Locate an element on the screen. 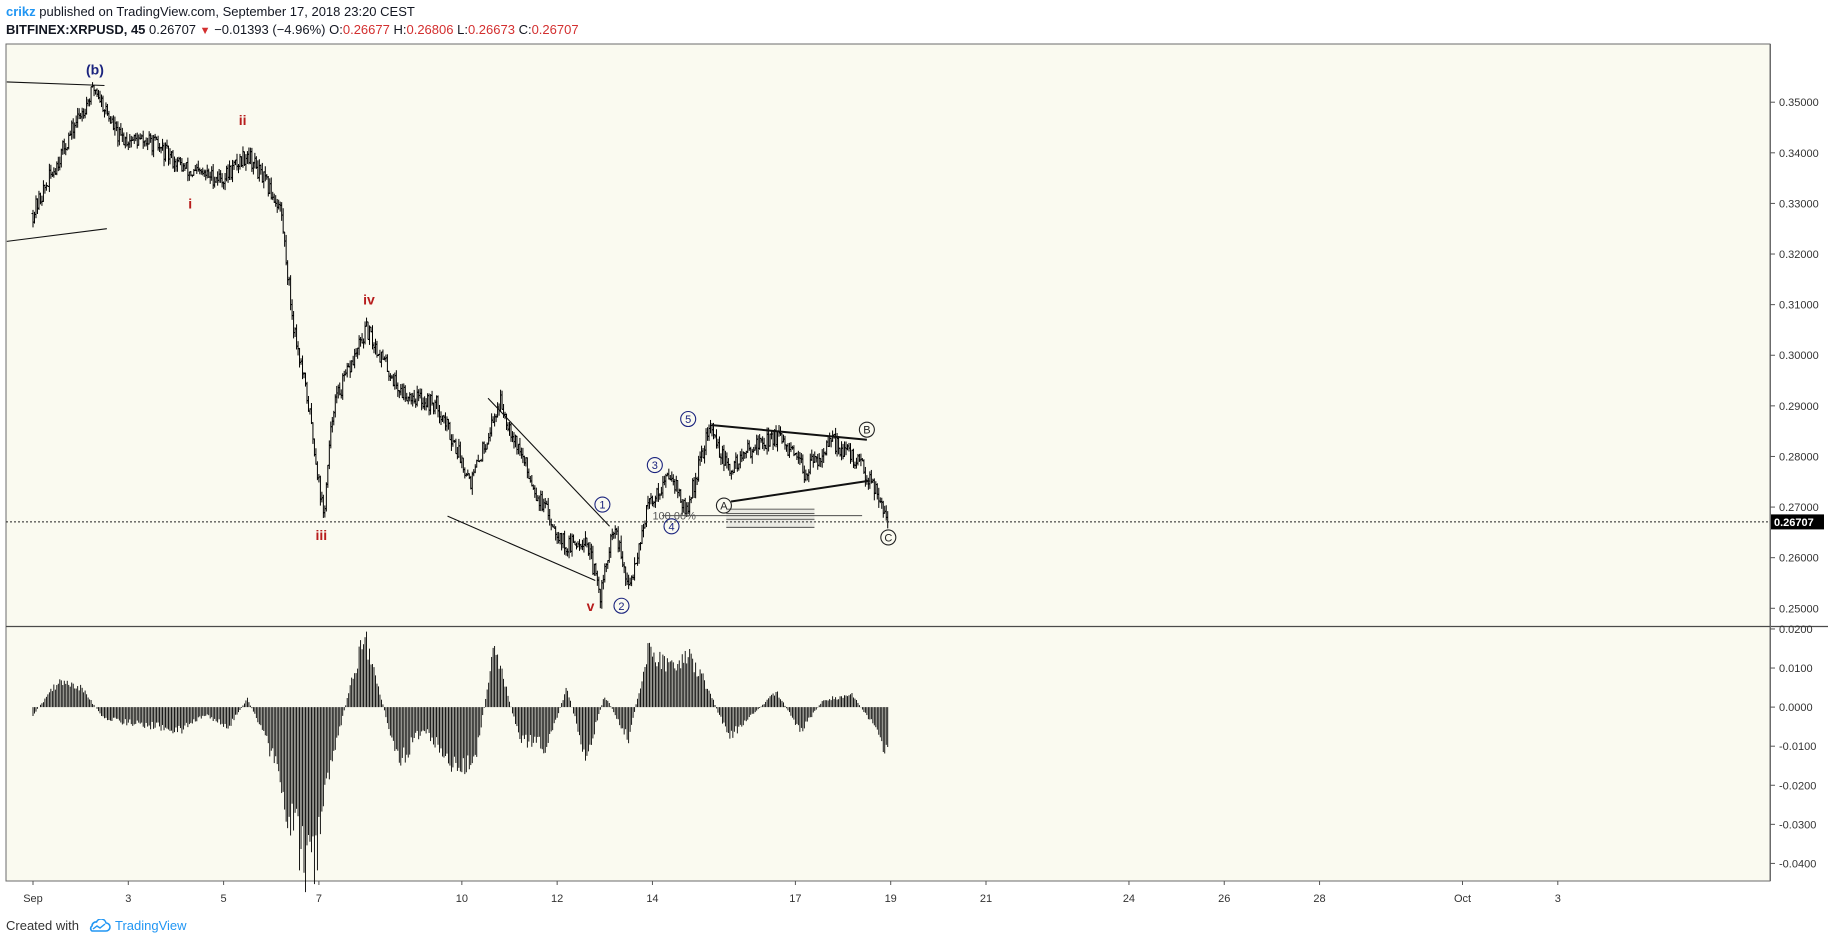 This screenshot has width=1828, height=946. price-axis-label: 0.26000 is located at coordinates (1799, 559).